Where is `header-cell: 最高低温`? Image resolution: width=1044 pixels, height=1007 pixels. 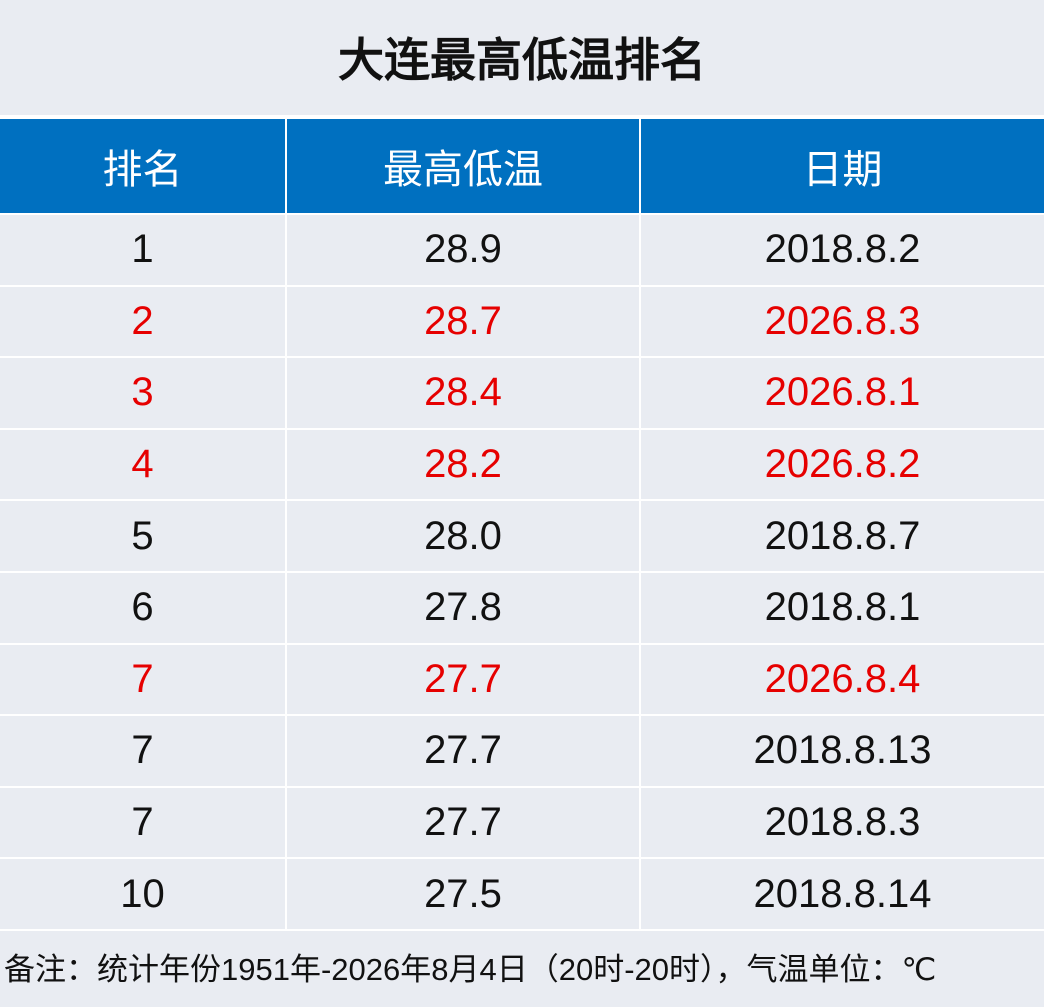
header-cell: 最高低温 is located at coordinates (463, 166).